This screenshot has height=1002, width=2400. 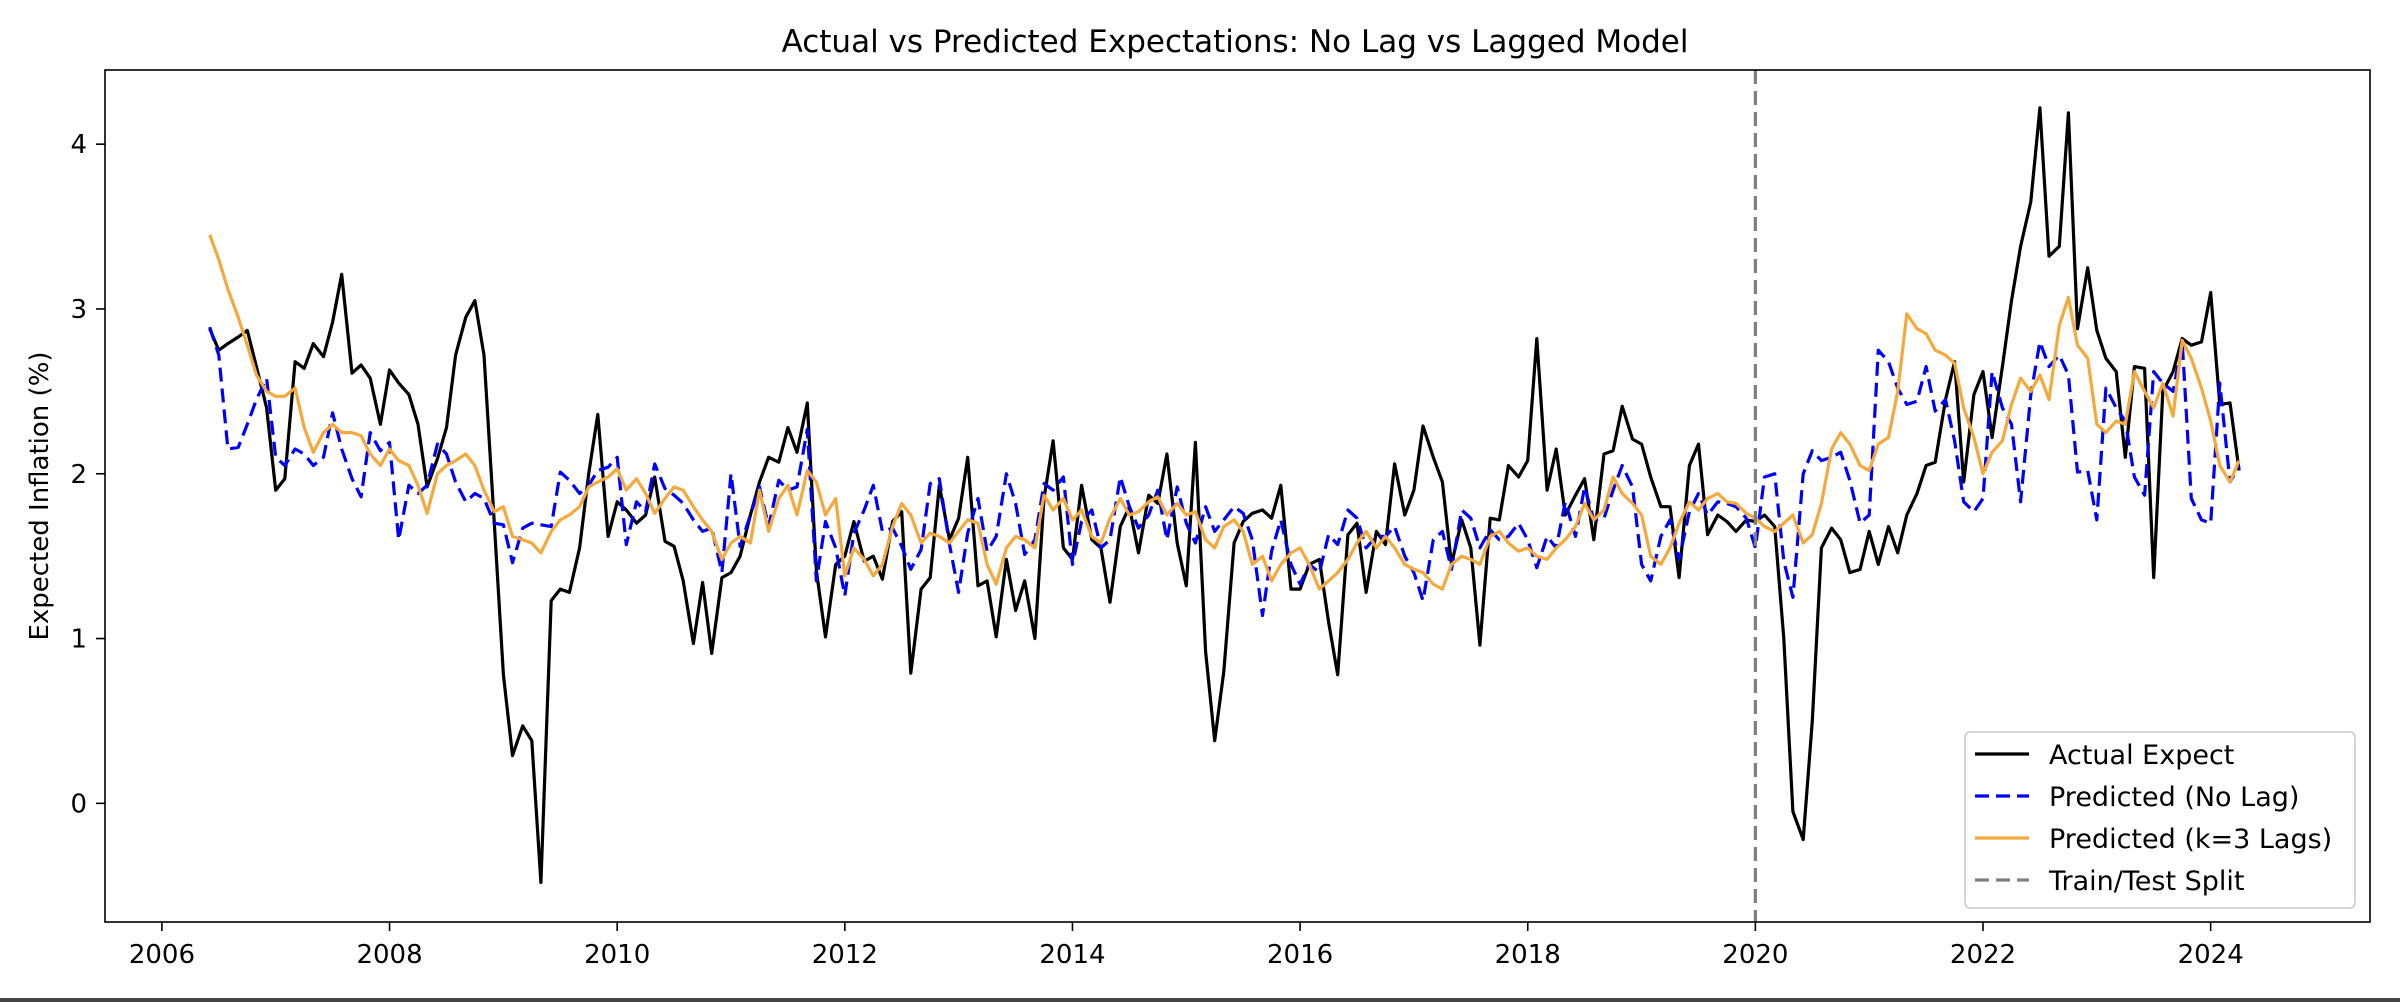 What do you see at coordinates (1200, 1000) in the screenshot?
I see `bottom-border` at bounding box center [1200, 1000].